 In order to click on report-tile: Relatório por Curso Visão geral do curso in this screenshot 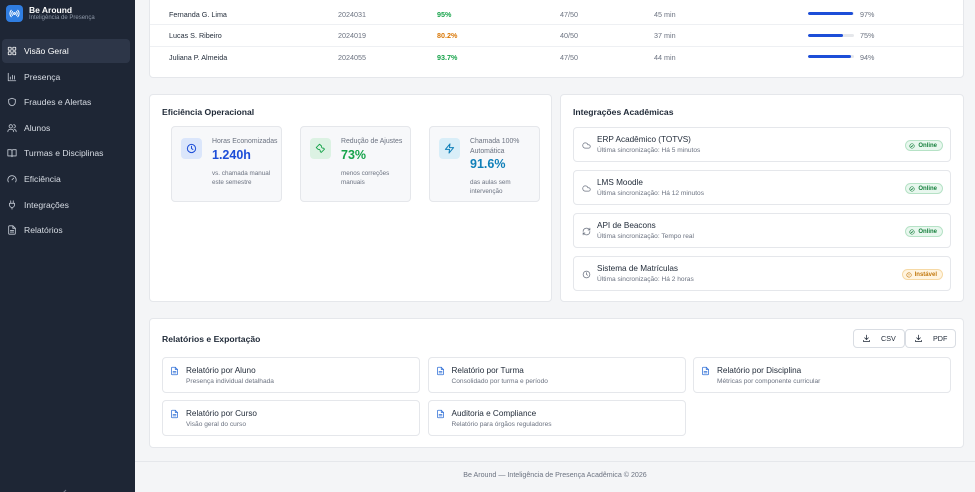, I will do `click(291, 418)`.